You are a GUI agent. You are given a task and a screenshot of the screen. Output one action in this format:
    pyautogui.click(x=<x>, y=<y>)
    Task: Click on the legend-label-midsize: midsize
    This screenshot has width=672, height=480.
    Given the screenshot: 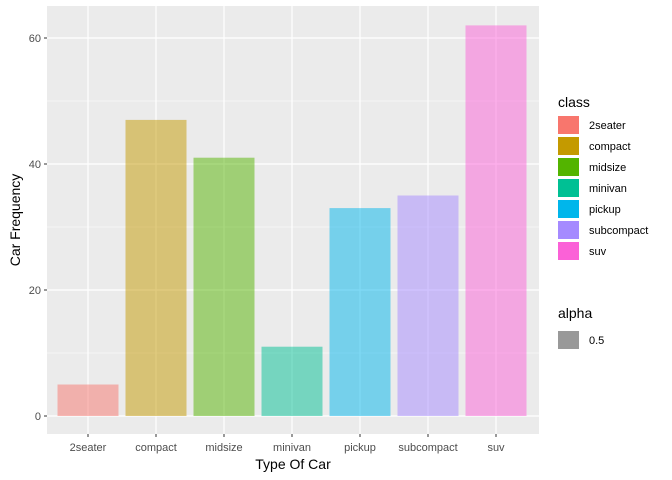 What is the action you would take?
    pyautogui.click(x=607, y=168)
    